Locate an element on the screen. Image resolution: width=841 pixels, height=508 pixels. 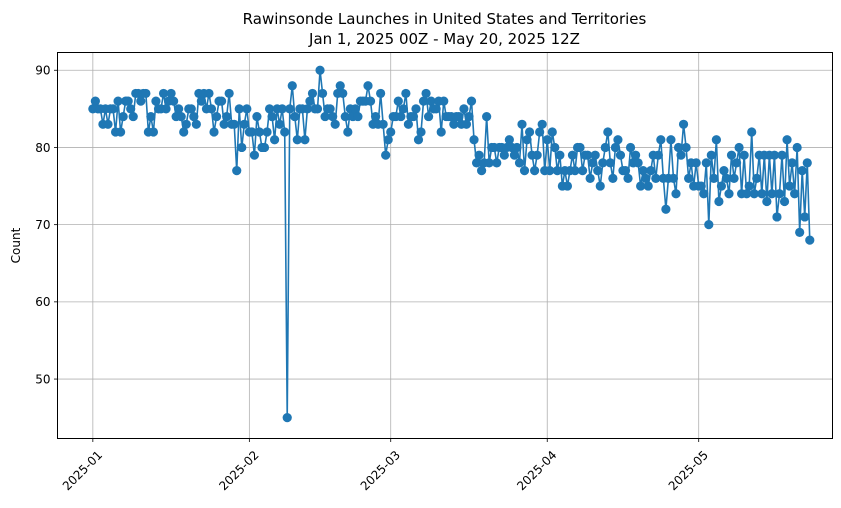
x-tick-label: 2025-03 is located at coordinates (380, 470).